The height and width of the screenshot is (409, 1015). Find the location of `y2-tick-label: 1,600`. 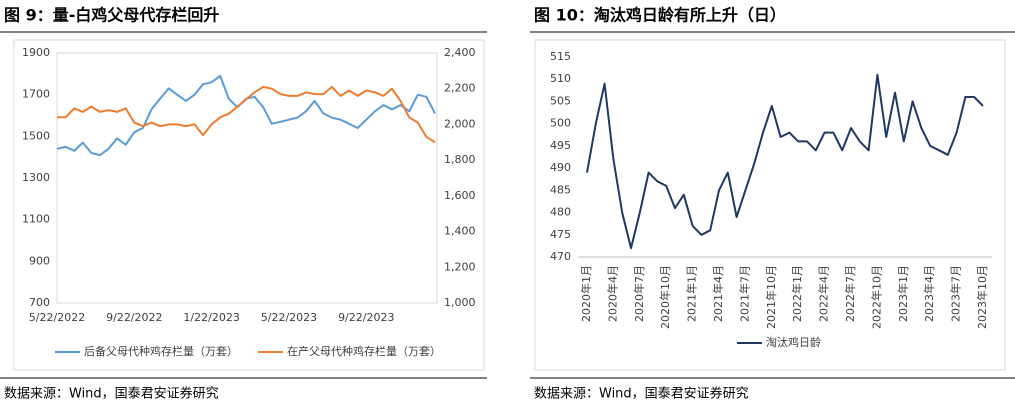

y2-tick-label: 1,600 is located at coordinates (460, 195).